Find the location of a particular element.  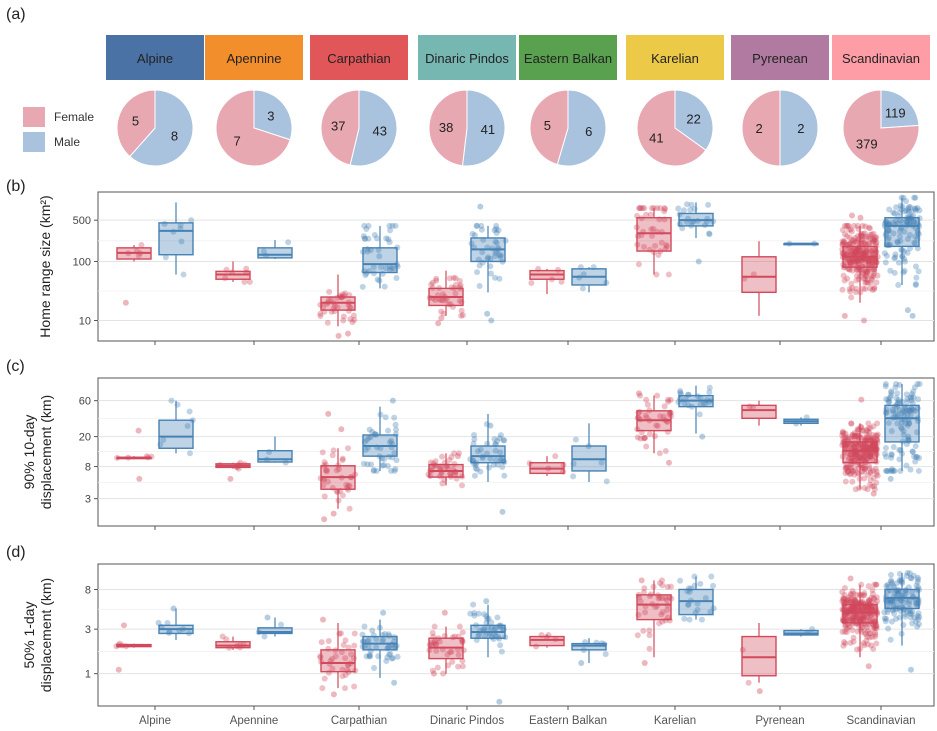

population-box-eastern-balkan is located at coordinates (568, 57).